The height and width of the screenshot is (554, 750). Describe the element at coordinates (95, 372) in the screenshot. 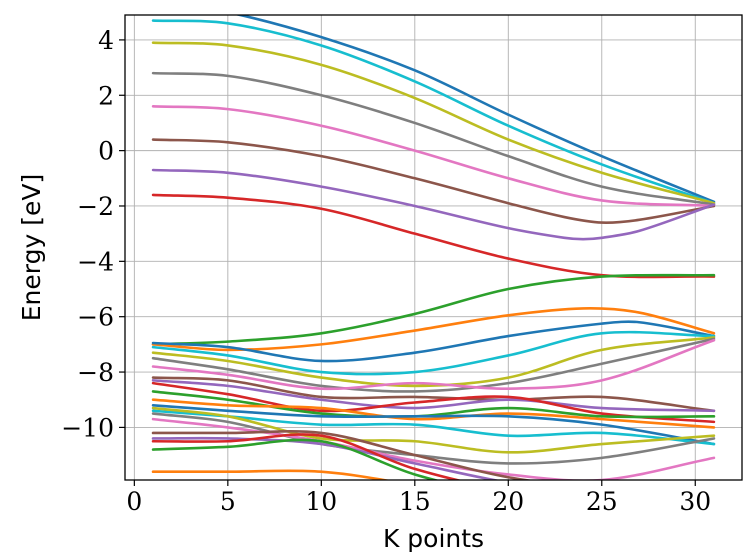

I see `y-tick-label: −8` at that location.